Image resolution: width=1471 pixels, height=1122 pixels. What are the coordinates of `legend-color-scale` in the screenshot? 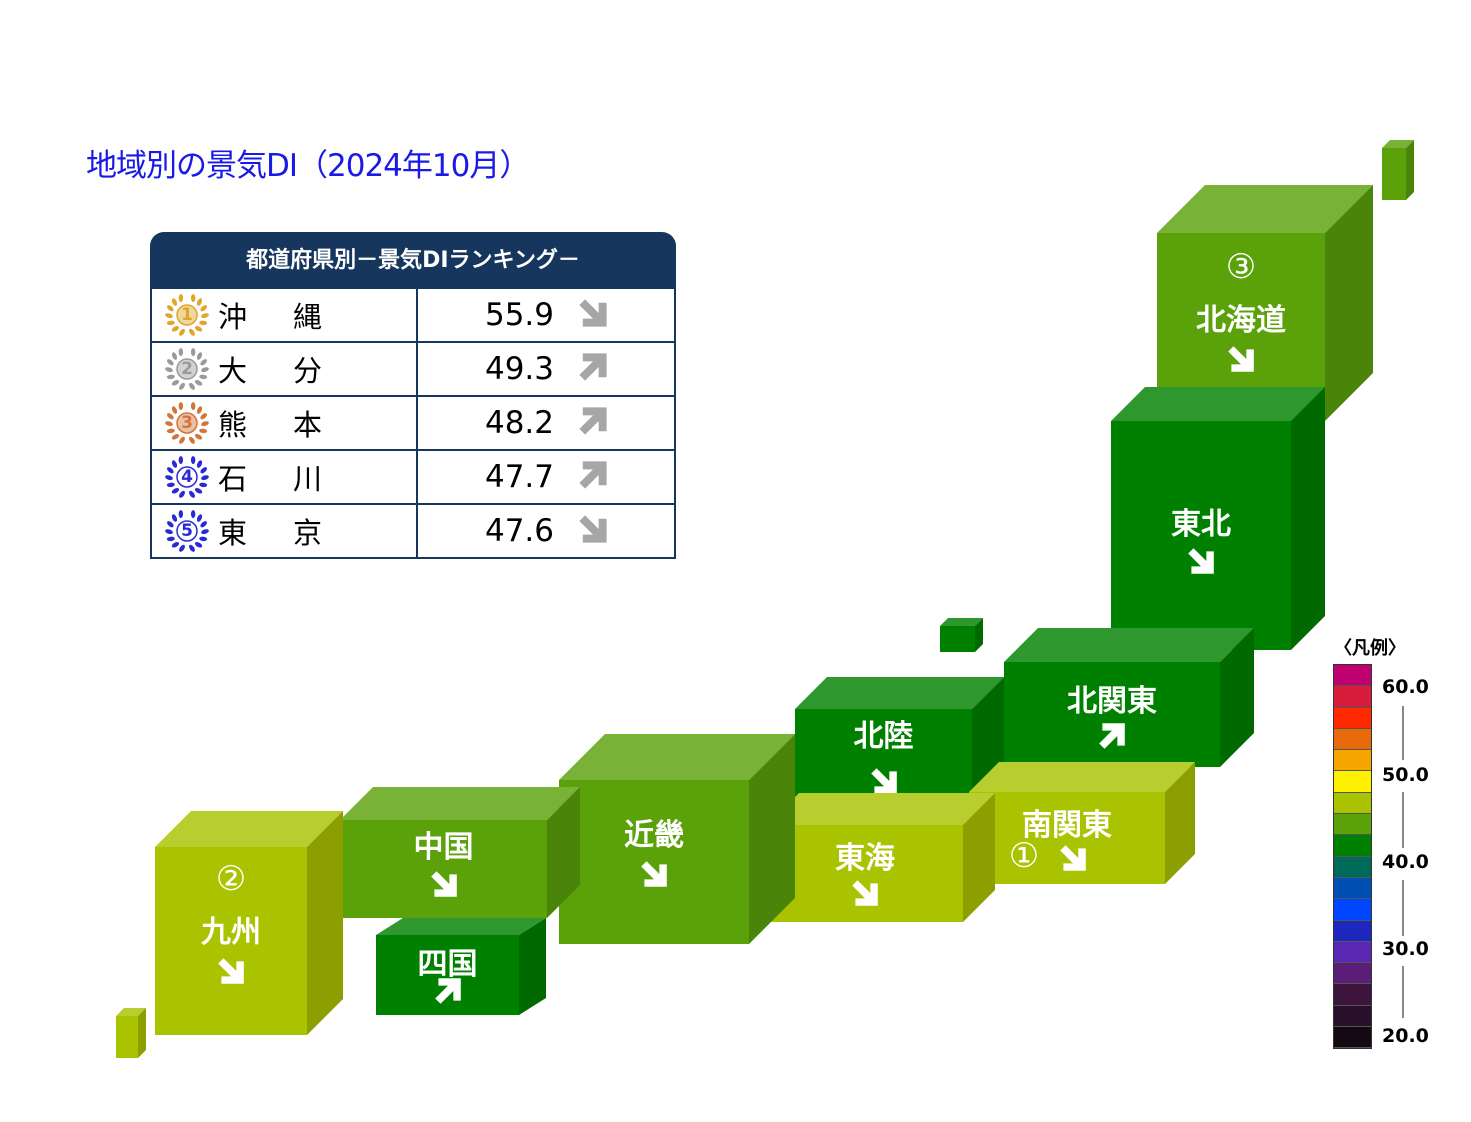 It's located at (1352, 857).